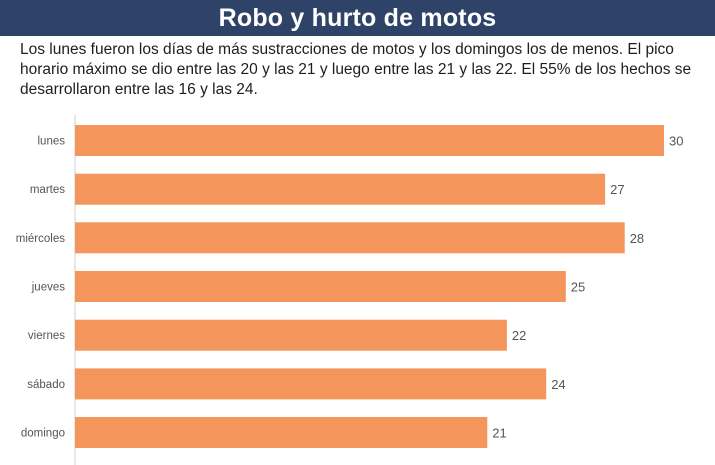 The width and height of the screenshot is (715, 465). Describe the element at coordinates (47, 190) in the screenshot. I see `category-label: martes` at that location.